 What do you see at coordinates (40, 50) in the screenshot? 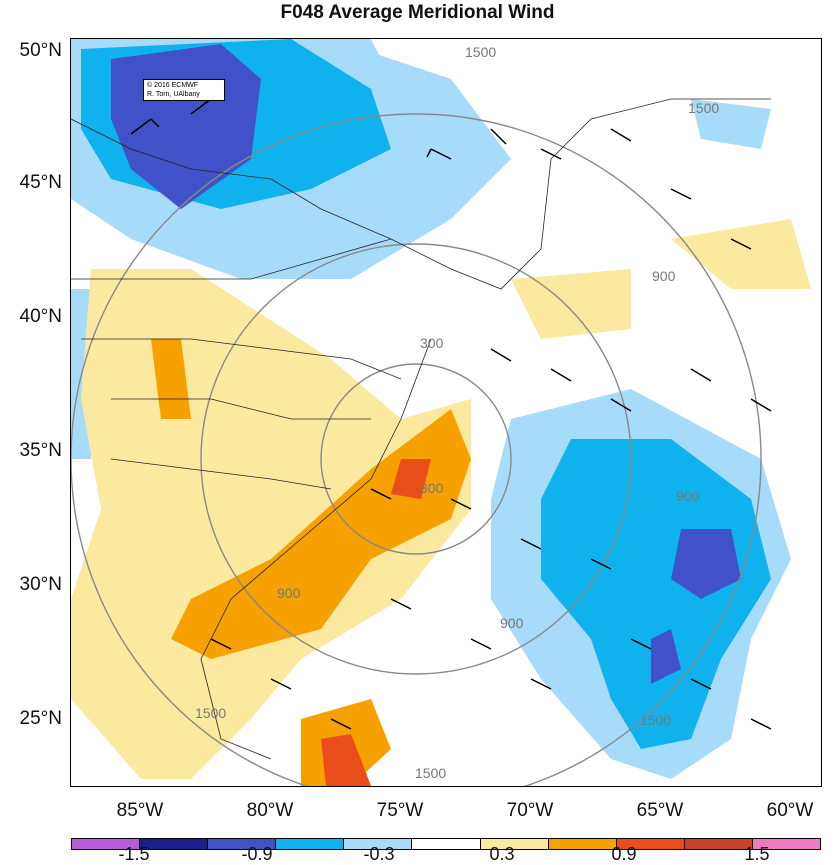
I see `lat-label-50n: 50°N` at bounding box center [40, 50].